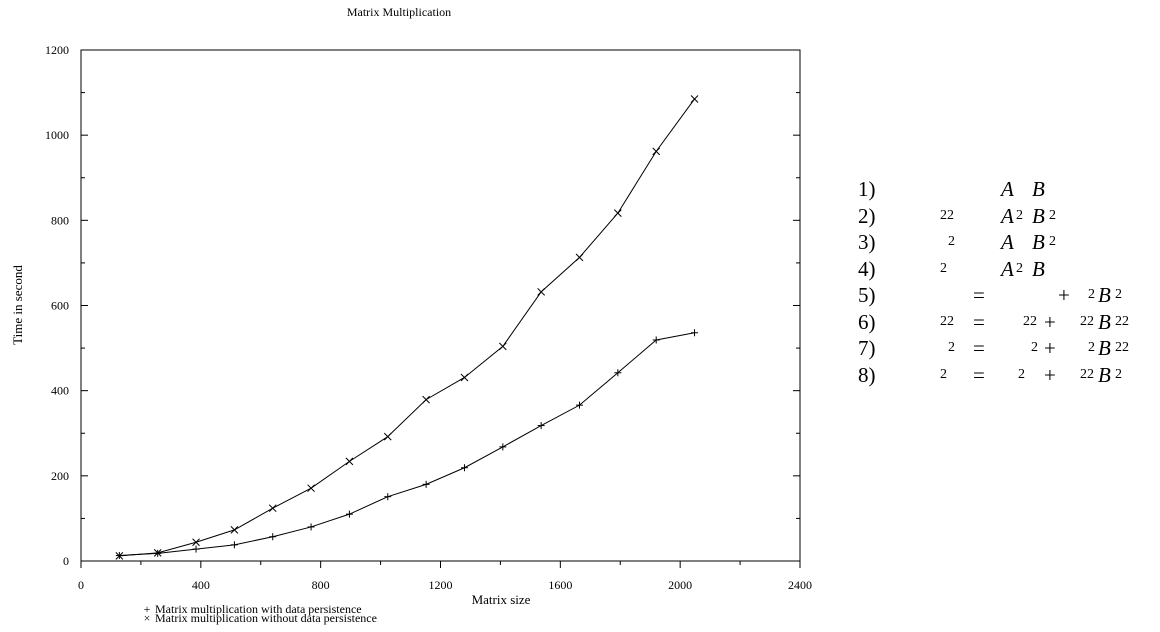 The image size is (1160, 632). What do you see at coordinates (66, 561) in the screenshot?
I see `y-tick-label: 0` at bounding box center [66, 561].